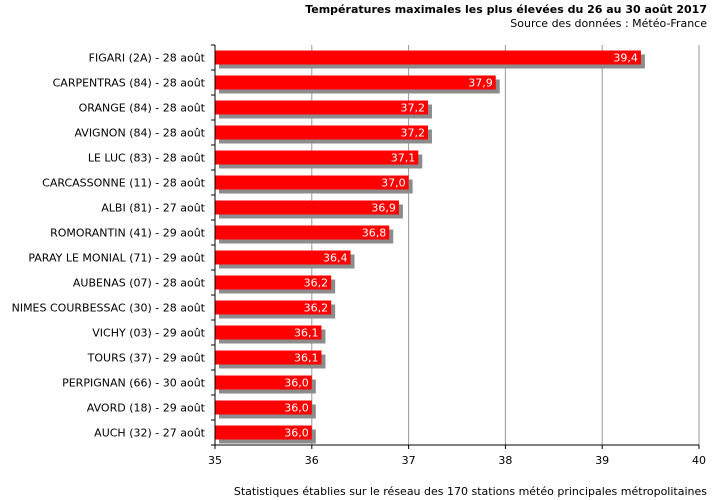 The width and height of the screenshot is (715, 500). Describe the element at coordinates (608, 23) in the screenshot. I see `chart-subtitle: Source des données : Météo-France` at that location.